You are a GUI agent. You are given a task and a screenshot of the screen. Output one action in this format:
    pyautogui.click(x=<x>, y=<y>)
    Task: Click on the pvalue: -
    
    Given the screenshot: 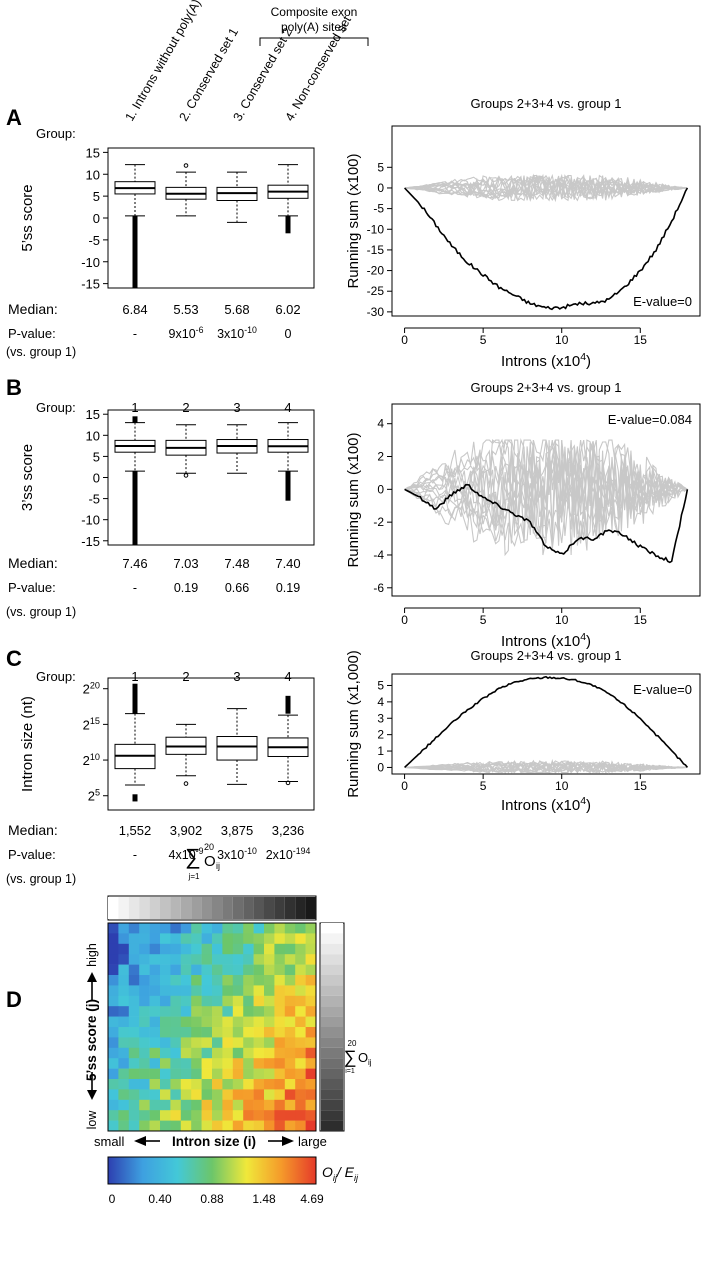 What is the action you would take?
    pyautogui.click(x=135, y=588)
    